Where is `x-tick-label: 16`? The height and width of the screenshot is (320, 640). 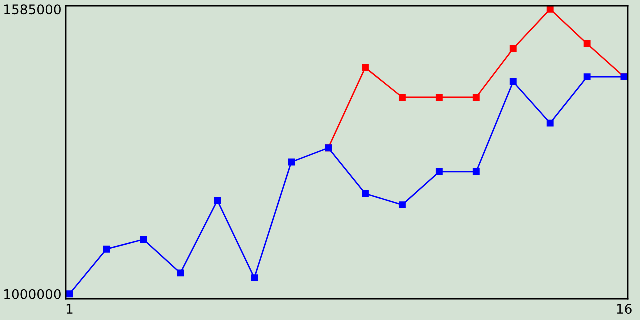
x-tick-label: 16 is located at coordinates (624, 309).